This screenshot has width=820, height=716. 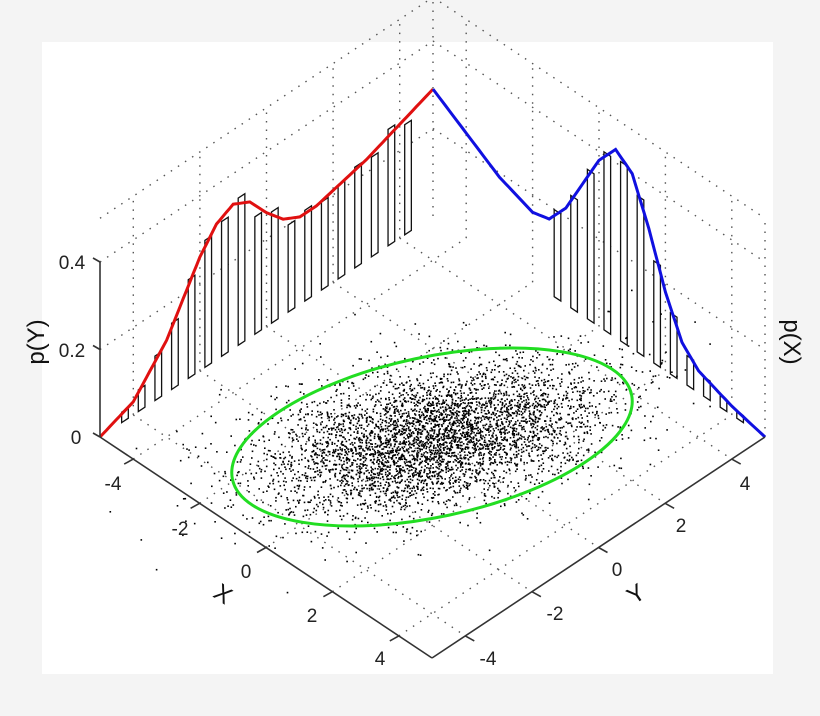 I want to click on y-tick-label: 0, so click(x=617, y=570).